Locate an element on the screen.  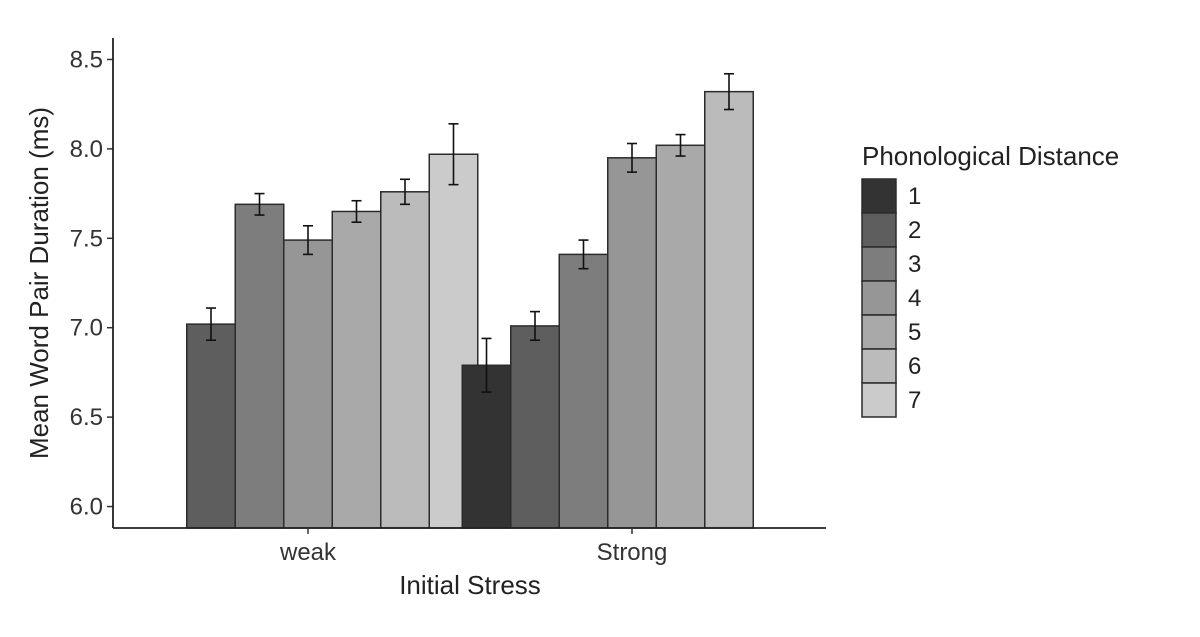
legend: Phonological Distance 1 2 3 4 5 6 7 is located at coordinates (990, 279).